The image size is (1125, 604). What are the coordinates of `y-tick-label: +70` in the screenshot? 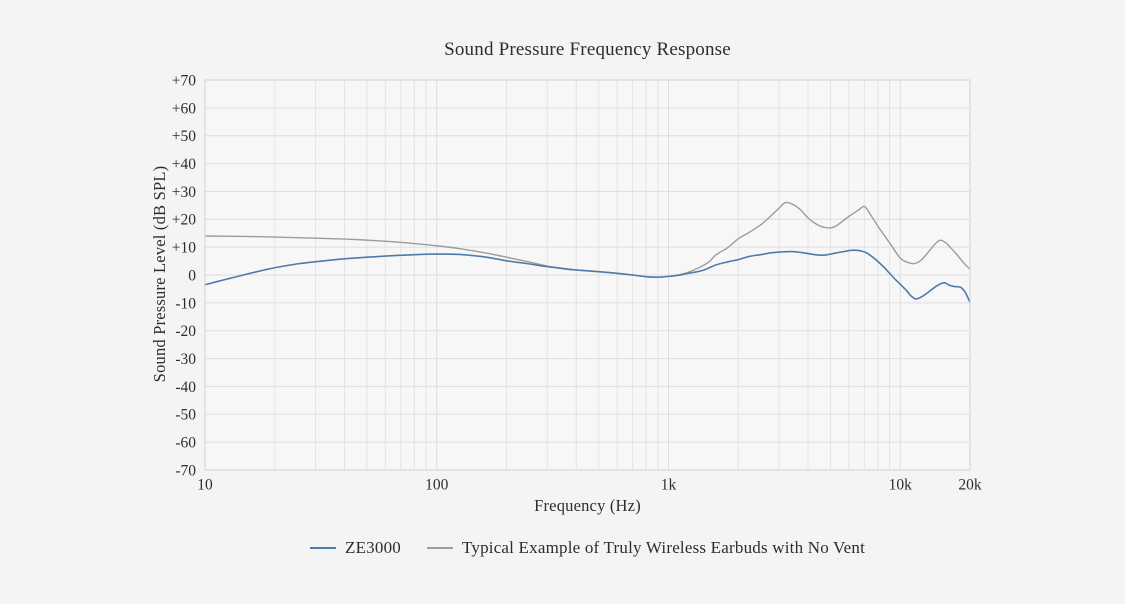 It's located at (184, 80).